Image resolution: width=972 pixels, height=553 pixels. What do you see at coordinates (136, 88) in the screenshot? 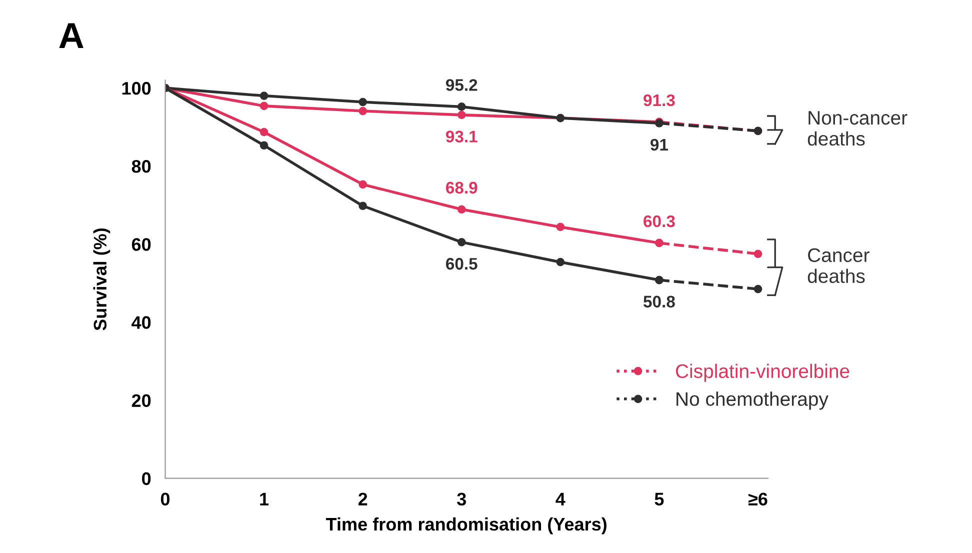
I see `y-tick-label: 100` at bounding box center [136, 88].